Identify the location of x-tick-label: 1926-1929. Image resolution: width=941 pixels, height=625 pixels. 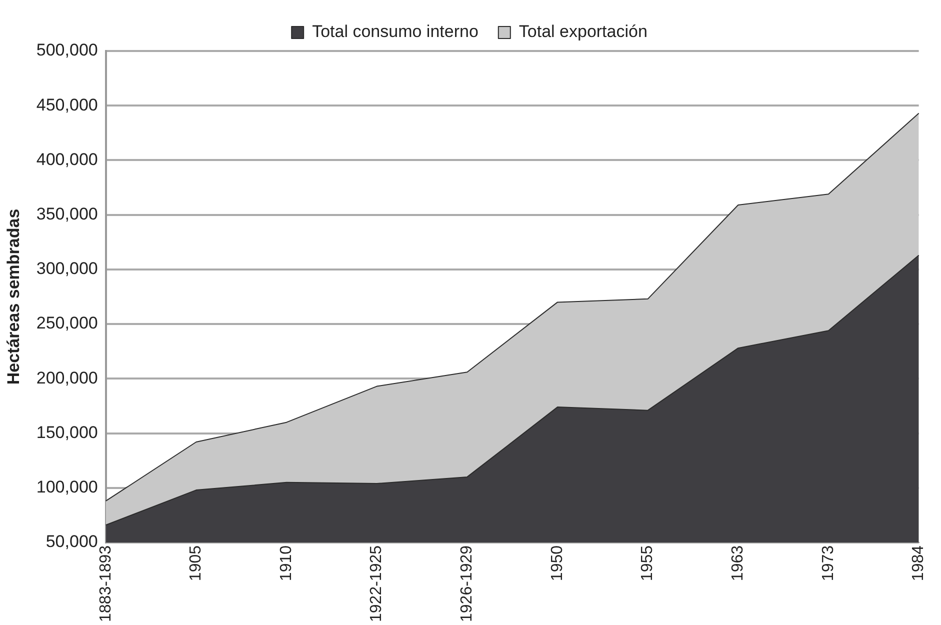
(467, 583).